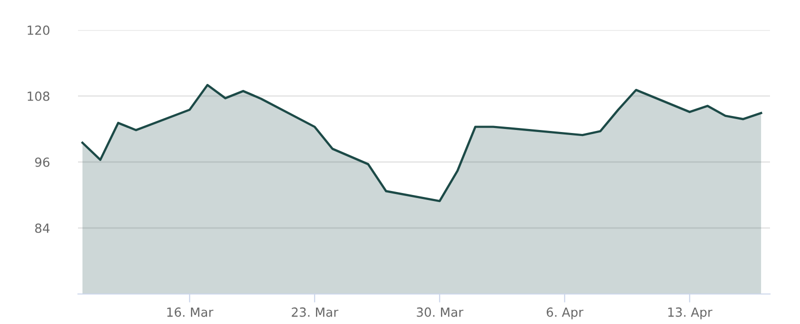 Image resolution: width=800 pixels, height=324 pixels. What do you see at coordinates (565, 313) in the screenshot?
I see `x-tick-label: 6. Apr` at bounding box center [565, 313].